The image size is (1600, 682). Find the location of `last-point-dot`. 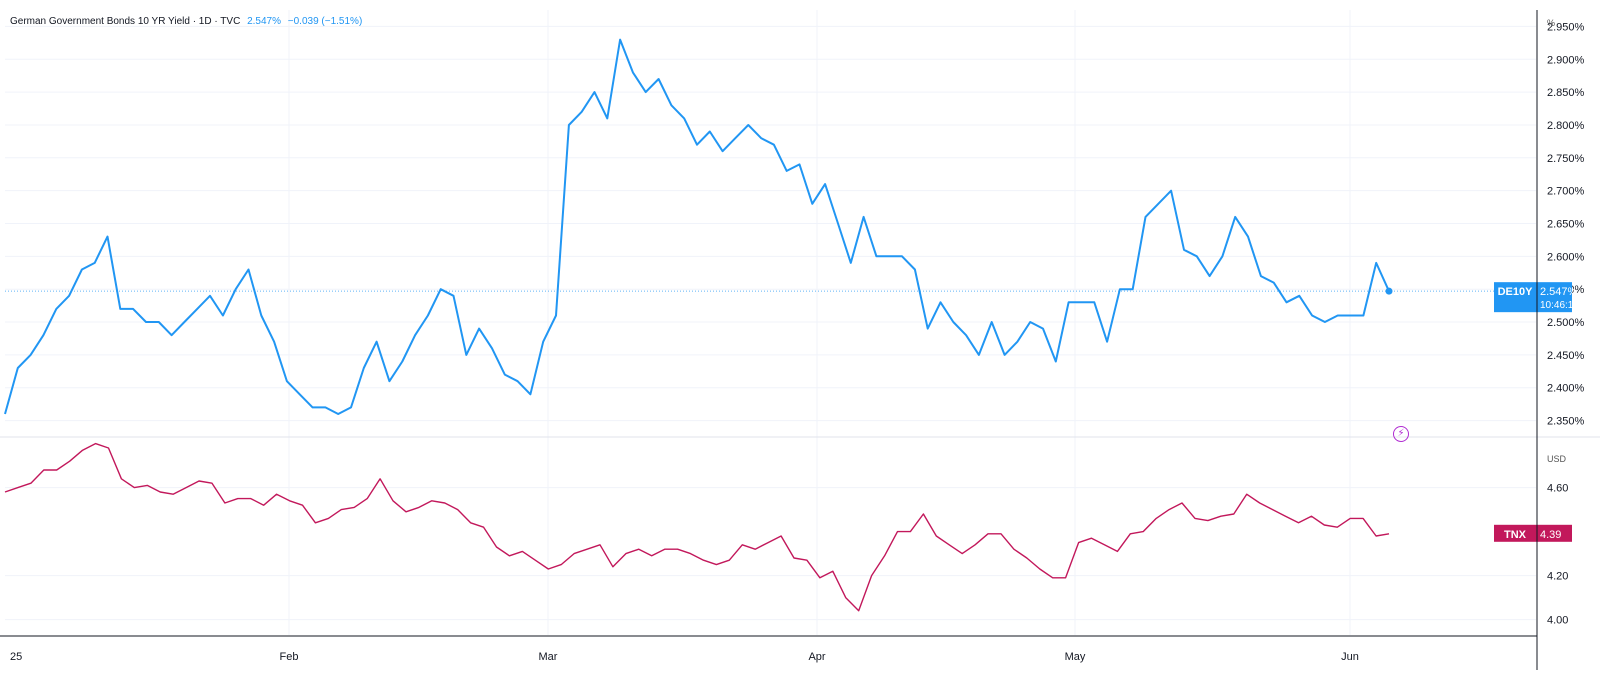

last-point-dot is located at coordinates (1389, 291).